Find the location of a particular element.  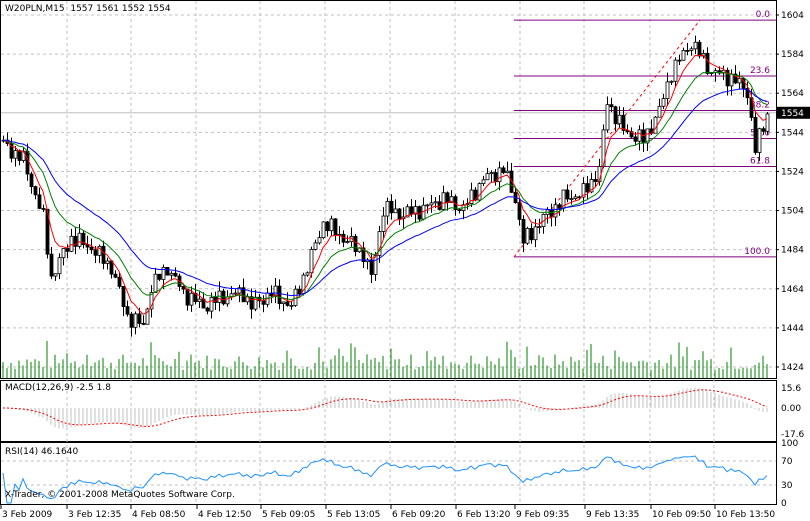

fib-level-label: 23.6 is located at coordinates (760, 71).